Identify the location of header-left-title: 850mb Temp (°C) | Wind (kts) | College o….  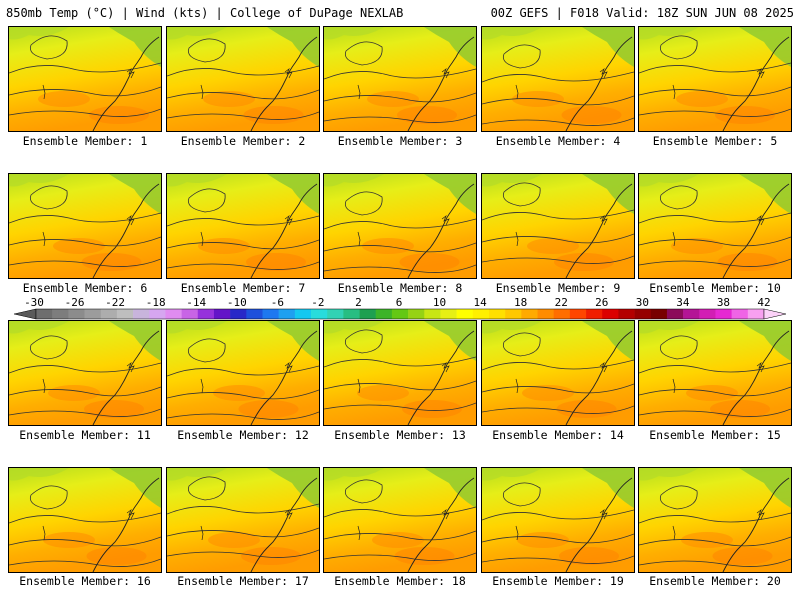
(205, 13).